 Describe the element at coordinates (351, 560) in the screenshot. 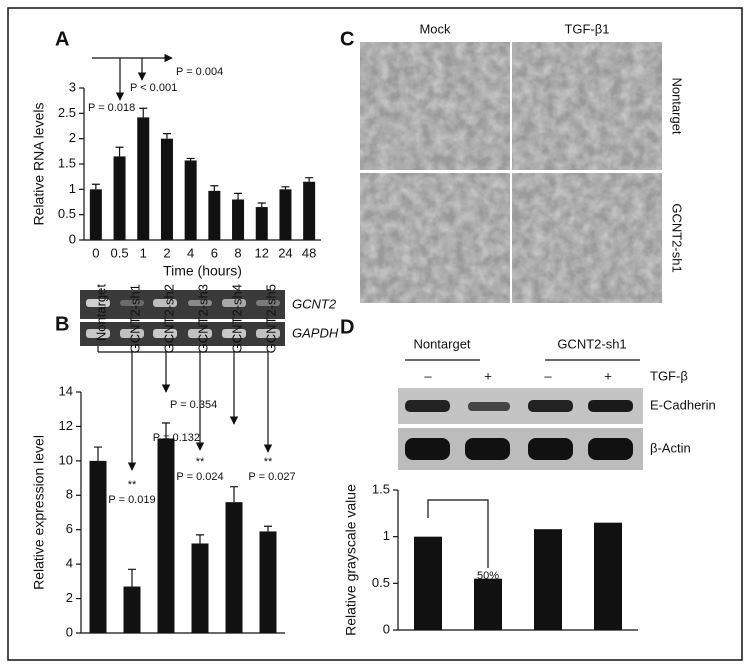

I see `y-axis-label: Relative grayscale value` at that location.